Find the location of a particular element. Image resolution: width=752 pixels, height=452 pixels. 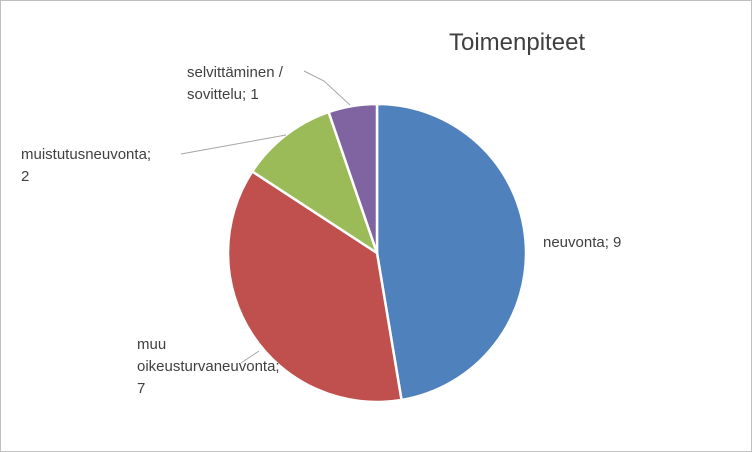

slice-selvittaminen-sovittelu is located at coordinates (353, 178).